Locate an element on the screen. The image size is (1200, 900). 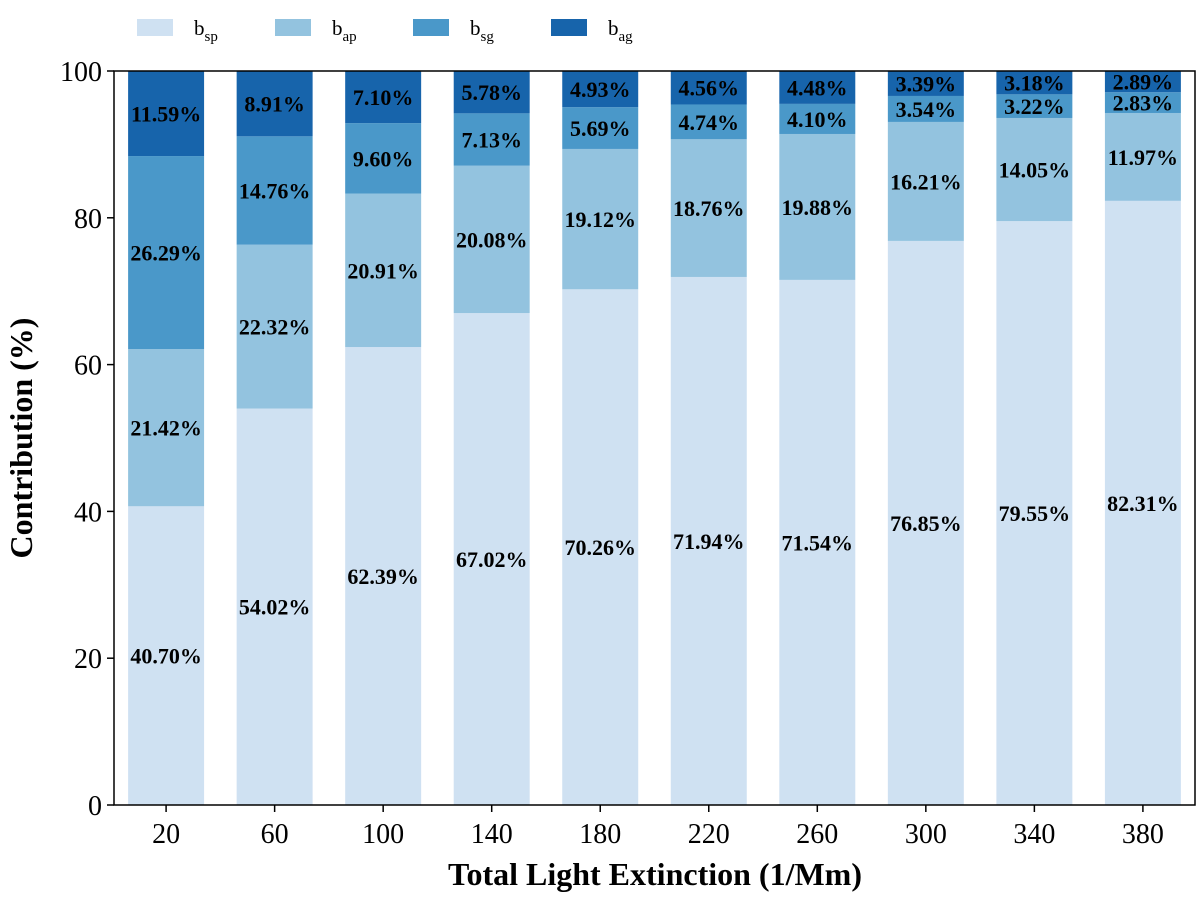
y-tick-label: 100 is located at coordinates (81, 72).